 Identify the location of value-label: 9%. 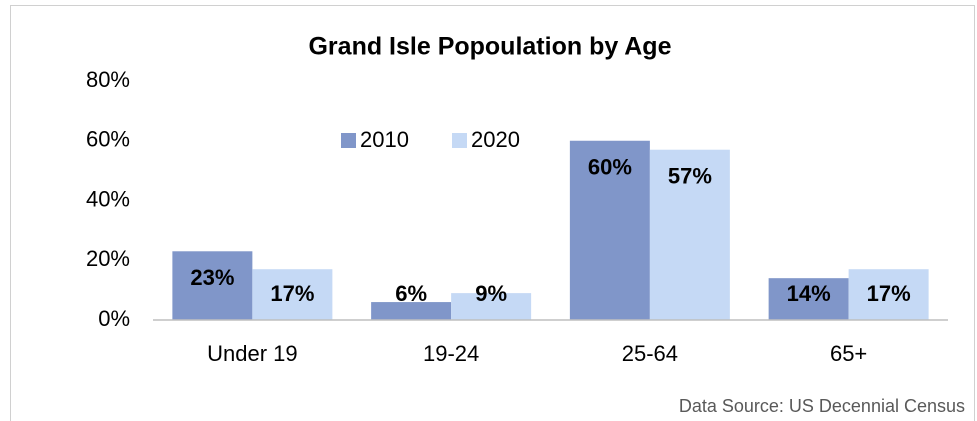
(491, 293).